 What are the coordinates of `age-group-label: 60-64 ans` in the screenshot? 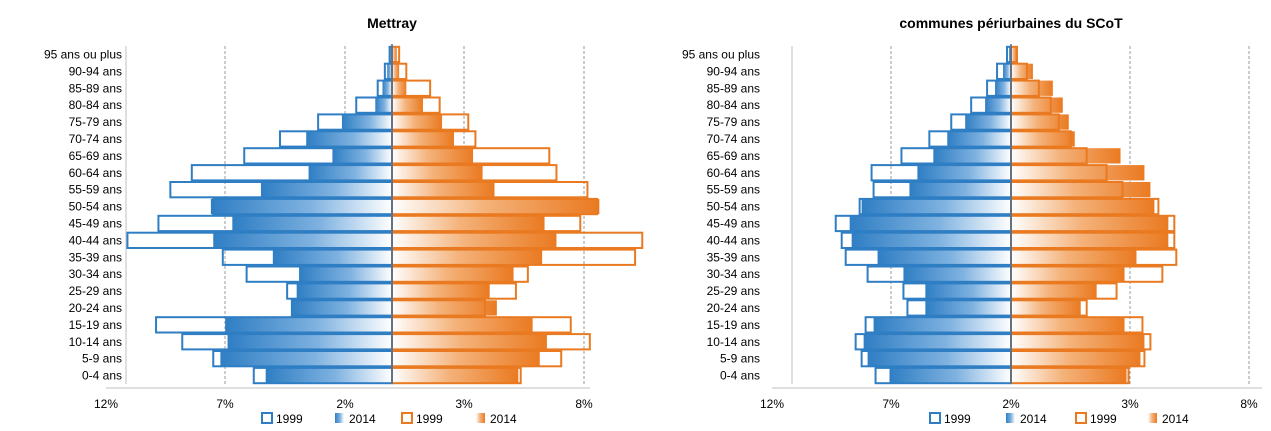 It's located at (733, 173).